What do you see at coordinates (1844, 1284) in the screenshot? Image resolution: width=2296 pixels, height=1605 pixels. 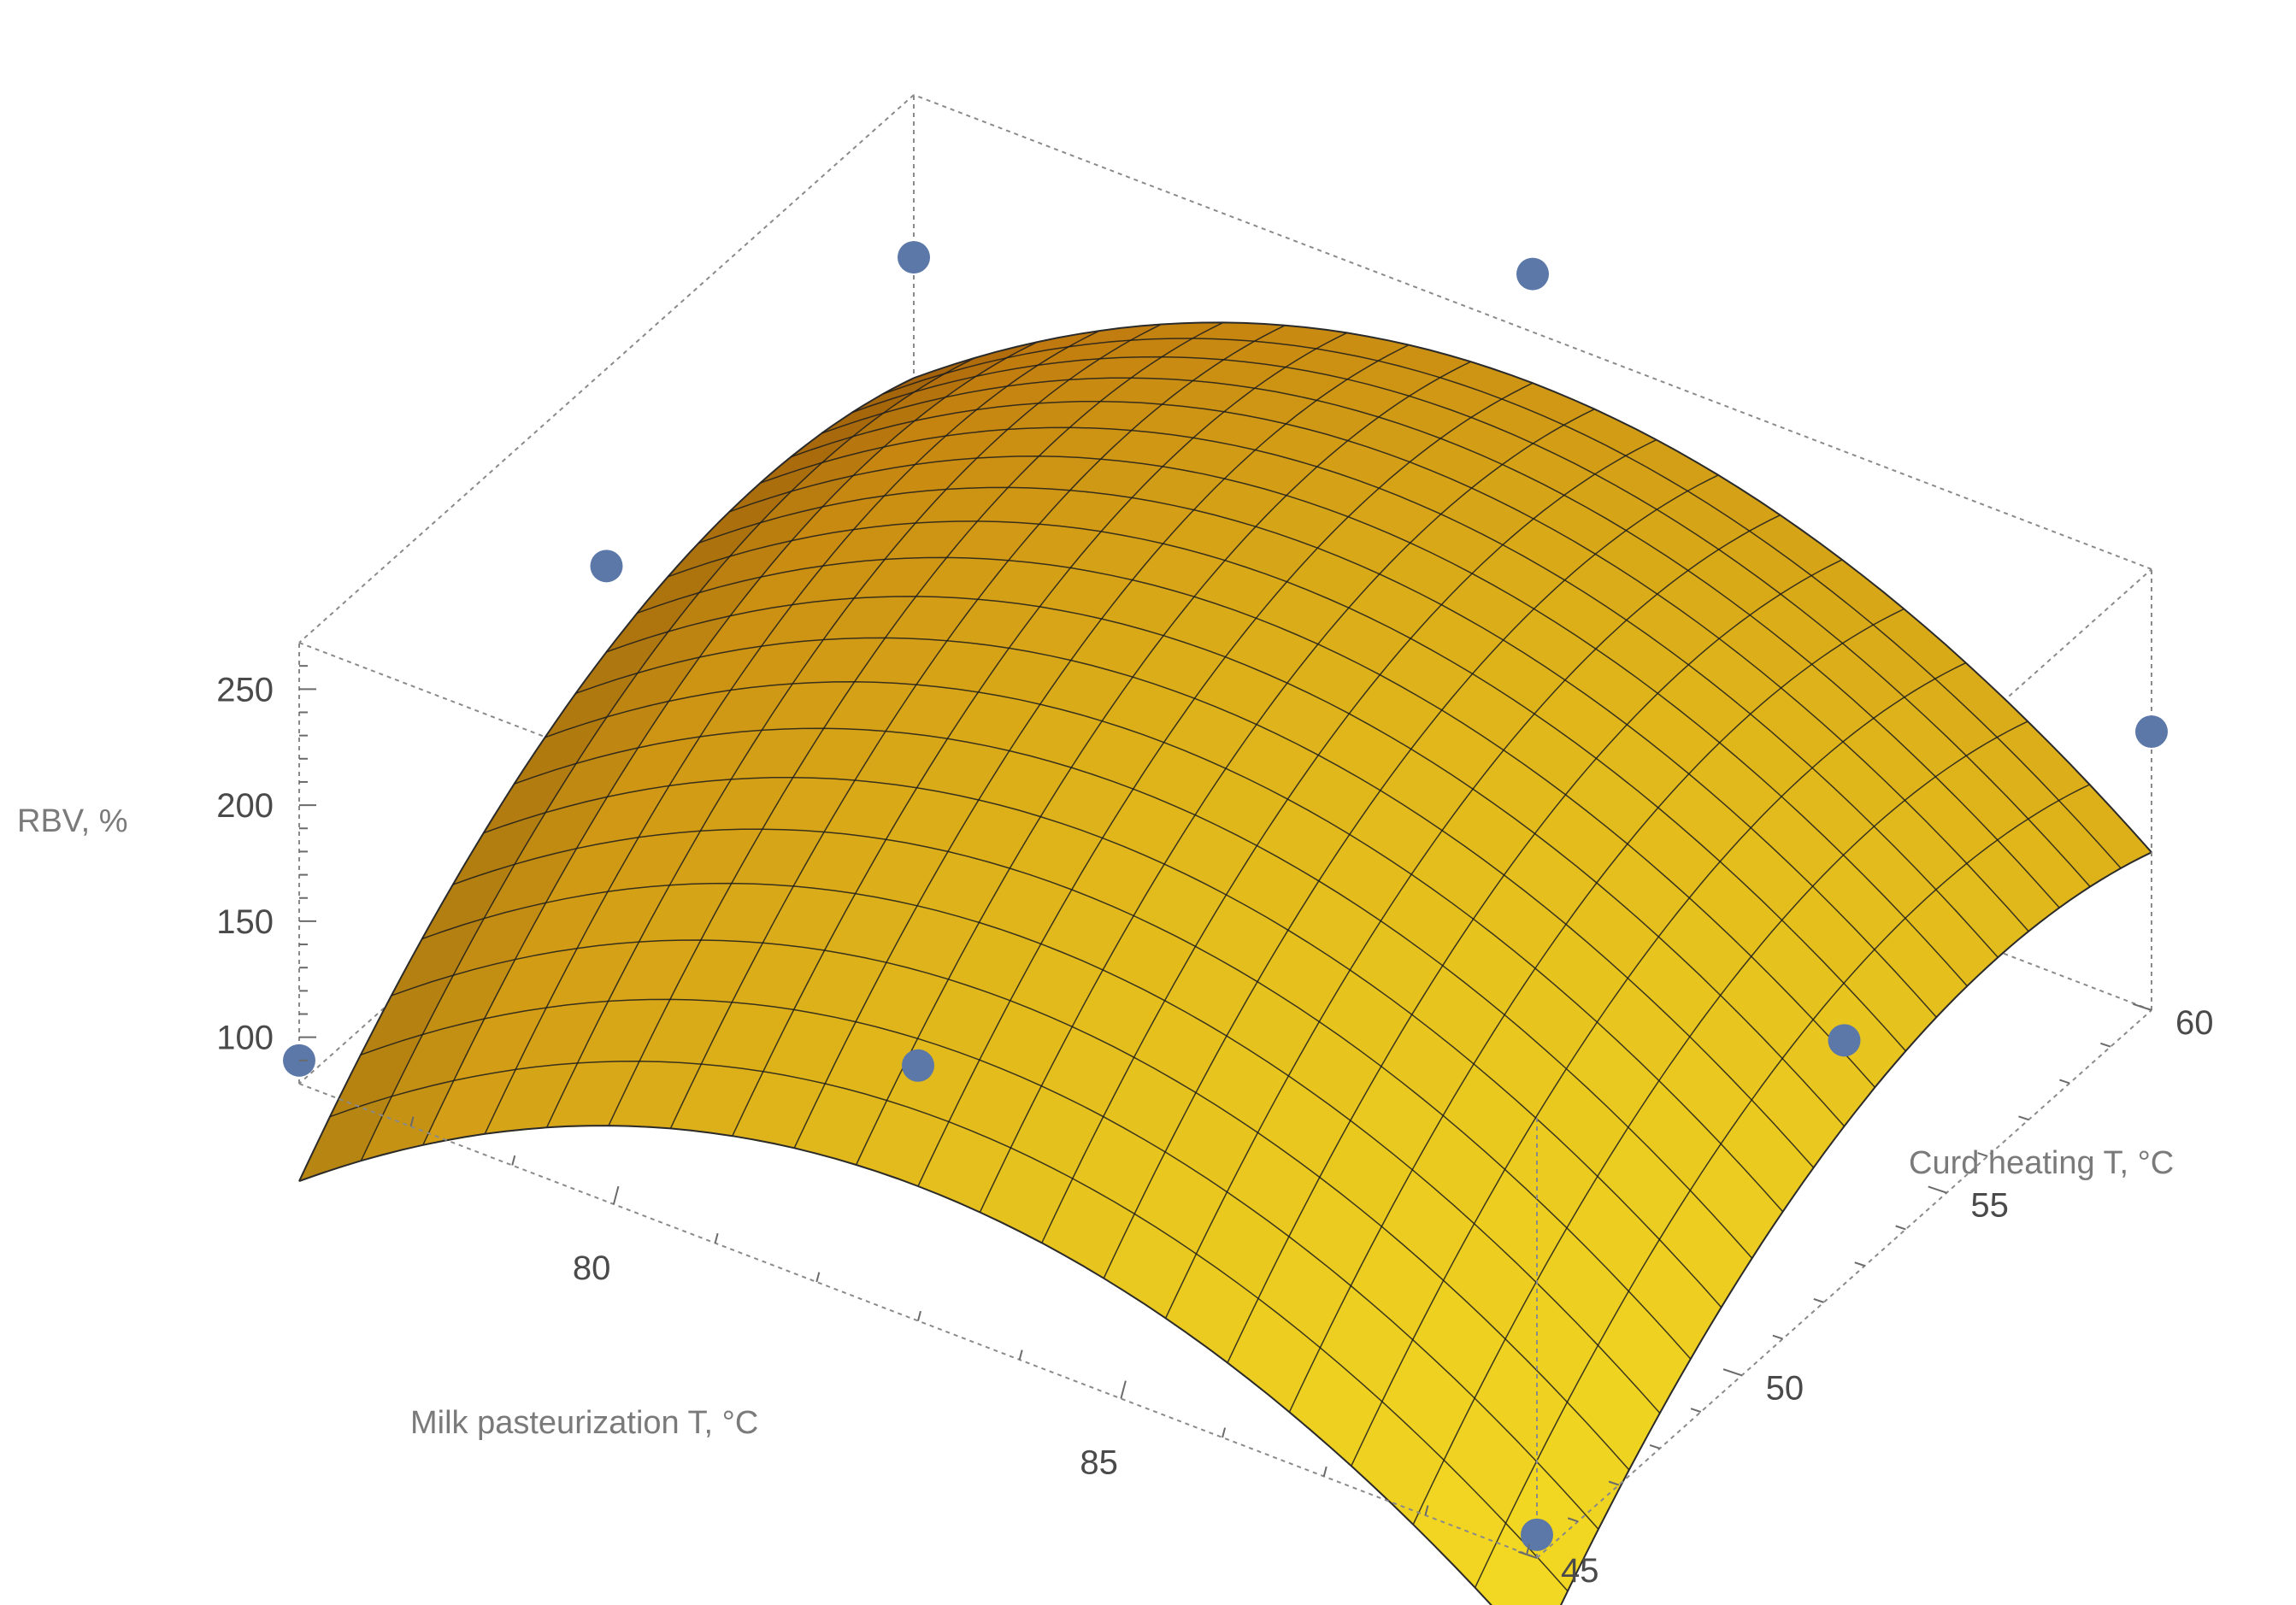 I see `edge-y-right-bottom` at bounding box center [1844, 1284].